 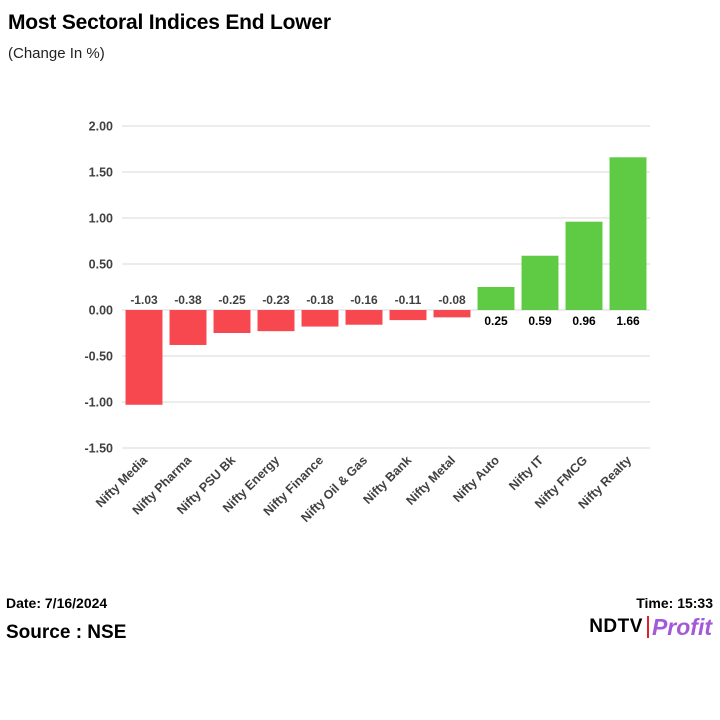 What do you see at coordinates (66, 632) in the screenshot?
I see `source-label: Source : NSE` at bounding box center [66, 632].